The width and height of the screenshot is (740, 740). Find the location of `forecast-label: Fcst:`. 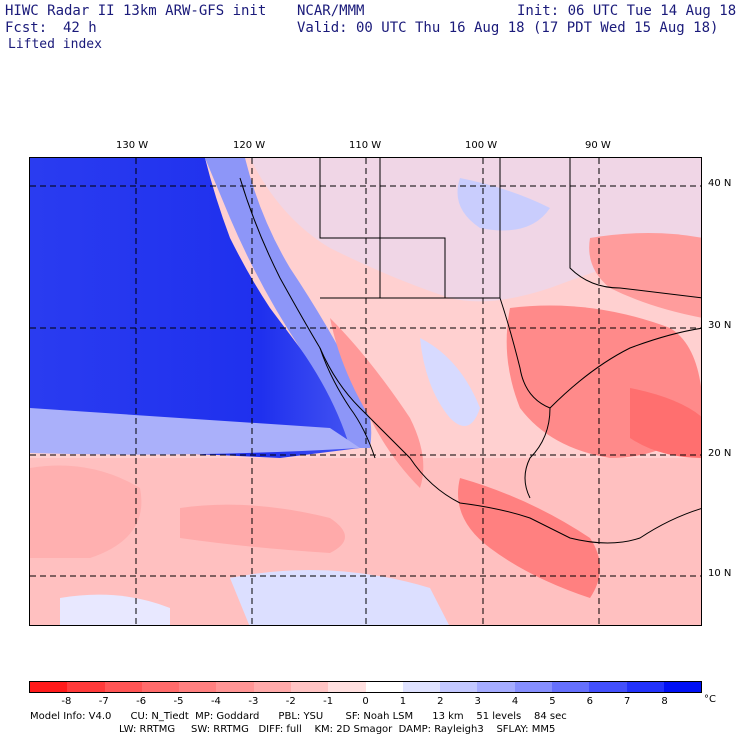

forecast-label: Fcst: is located at coordinates (26, 28).